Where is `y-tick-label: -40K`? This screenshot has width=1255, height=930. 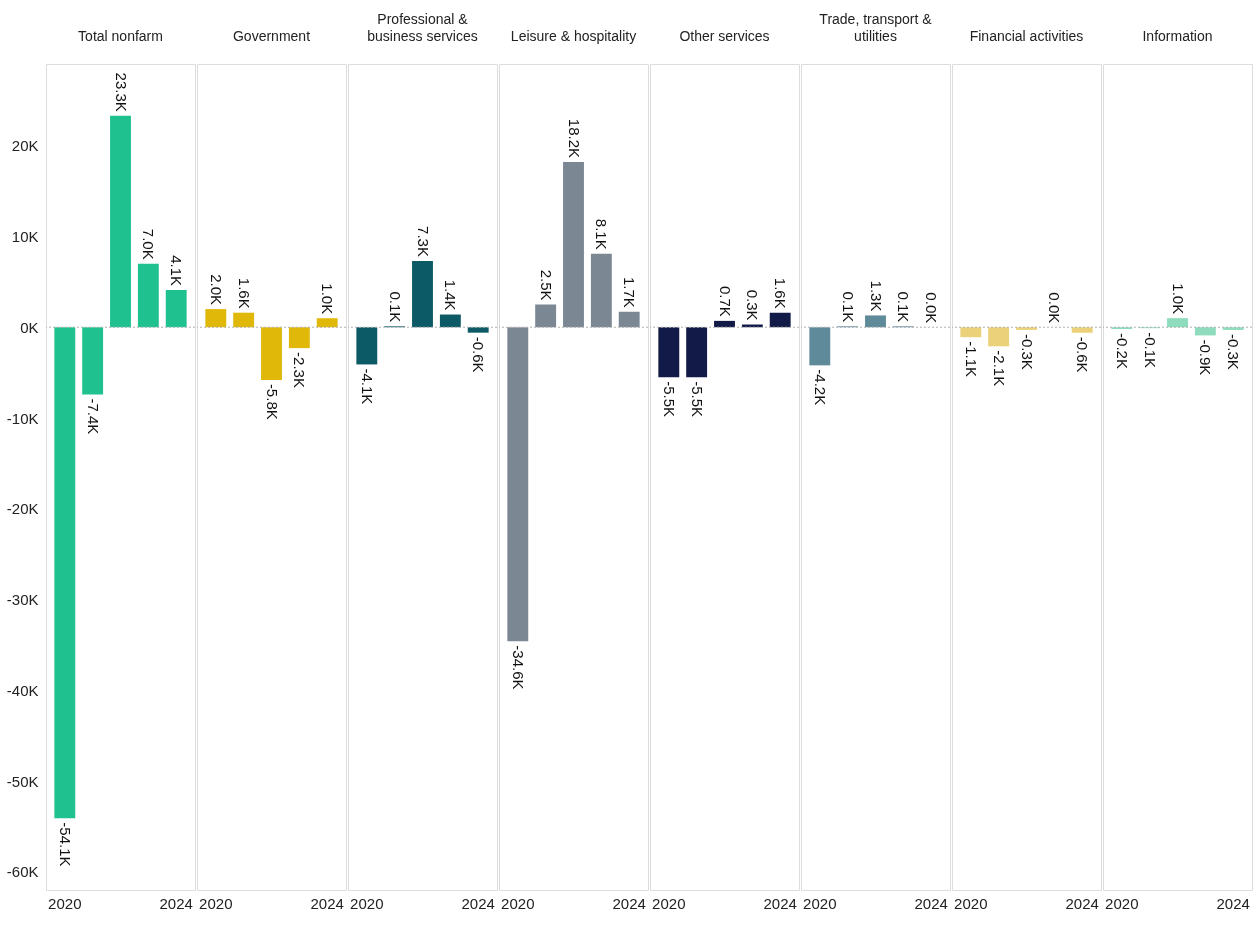 y-tick-label: -40K is located at coordinates (22, 690).